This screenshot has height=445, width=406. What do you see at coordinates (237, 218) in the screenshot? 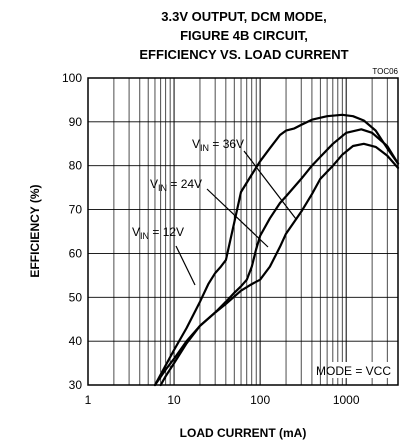
I see `pointer-24v` at bounding box center [237, 218].